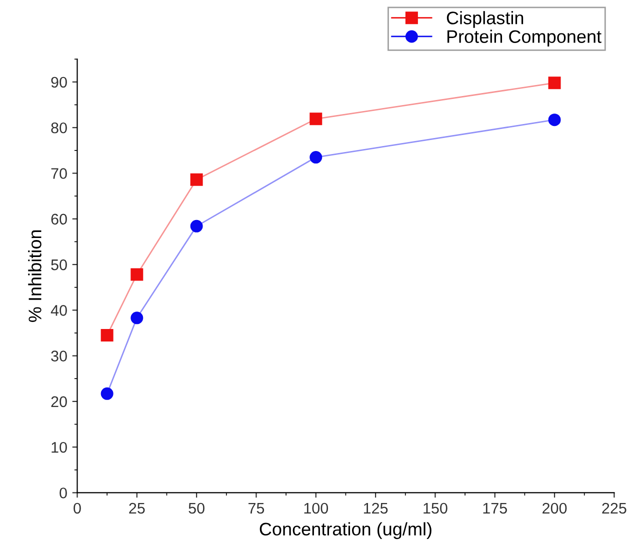  I want to click on x-tick-label: 50, so click(196, 508).